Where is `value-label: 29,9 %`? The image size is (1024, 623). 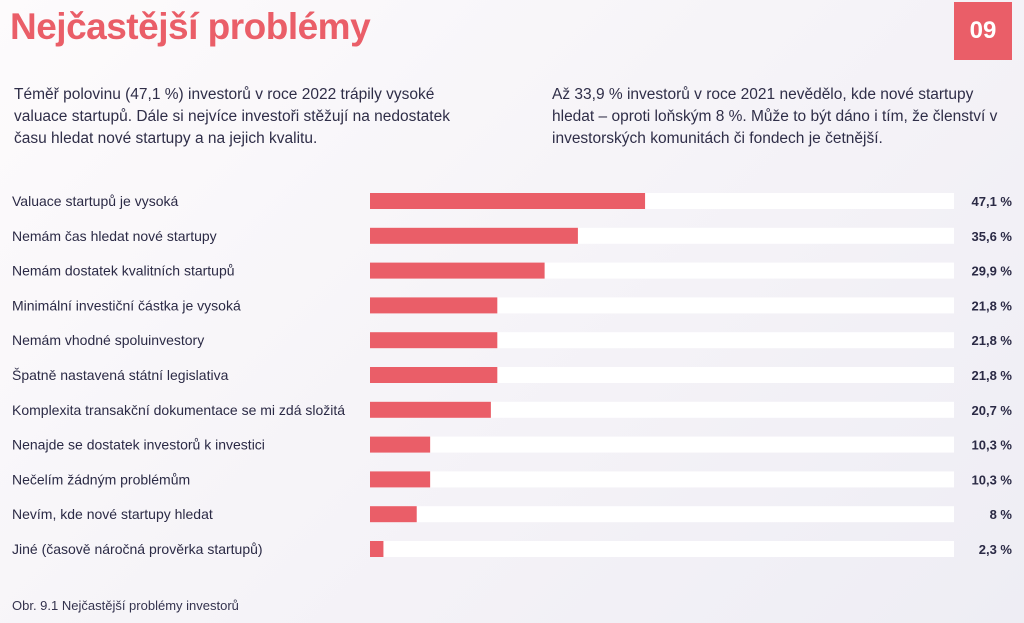 value-label: 29,9 % is located at coordinates (992, 271).